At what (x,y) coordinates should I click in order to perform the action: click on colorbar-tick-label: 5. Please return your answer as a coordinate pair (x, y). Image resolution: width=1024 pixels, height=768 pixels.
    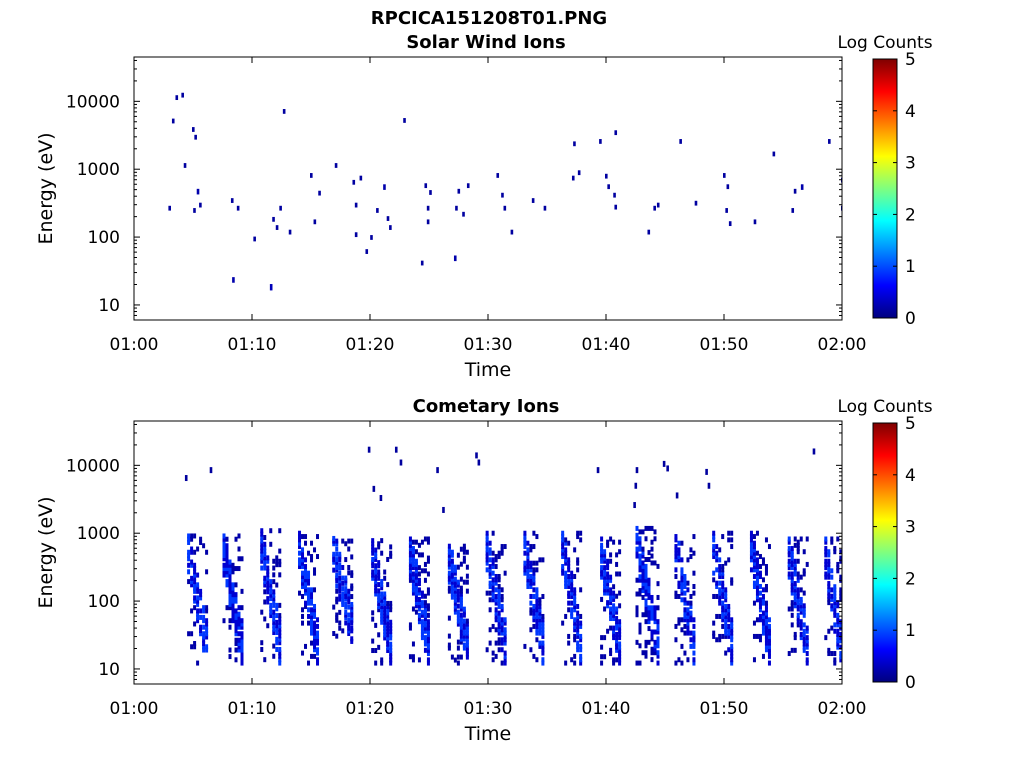
    Looking at the image, I should click on (910, 60).